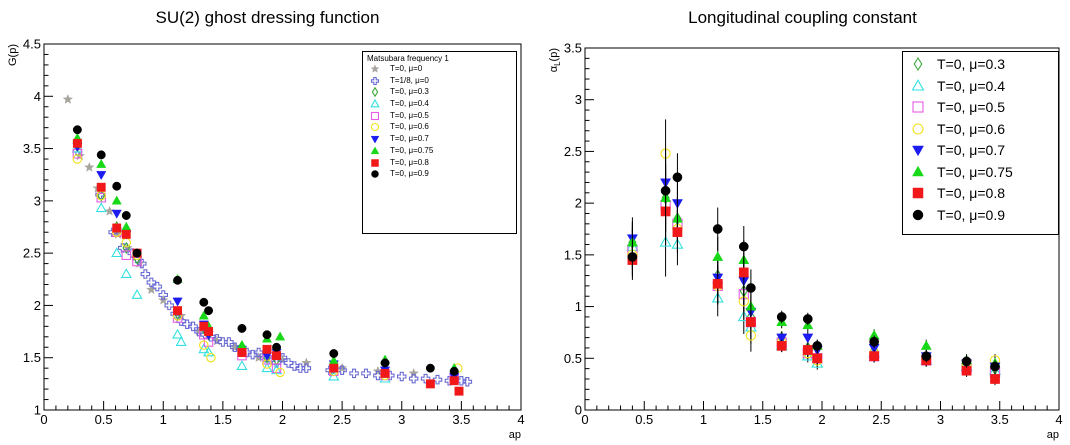 This screenshot has height=445, width=1070. I want to click on y-tick-label: 0, so click(578, 410).